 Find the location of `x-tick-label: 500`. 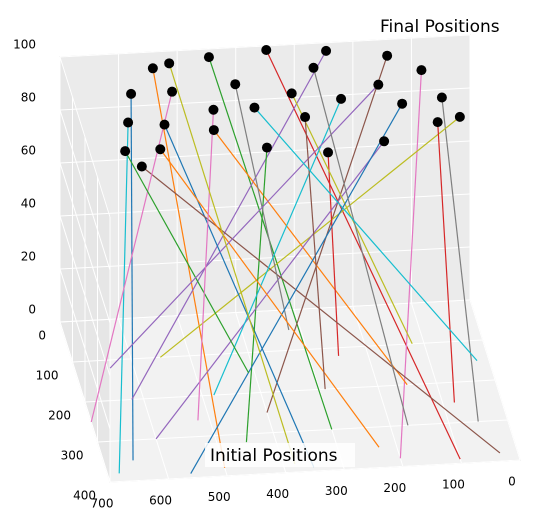

x-tick-label: 500 is located at coordinates (219, 497).